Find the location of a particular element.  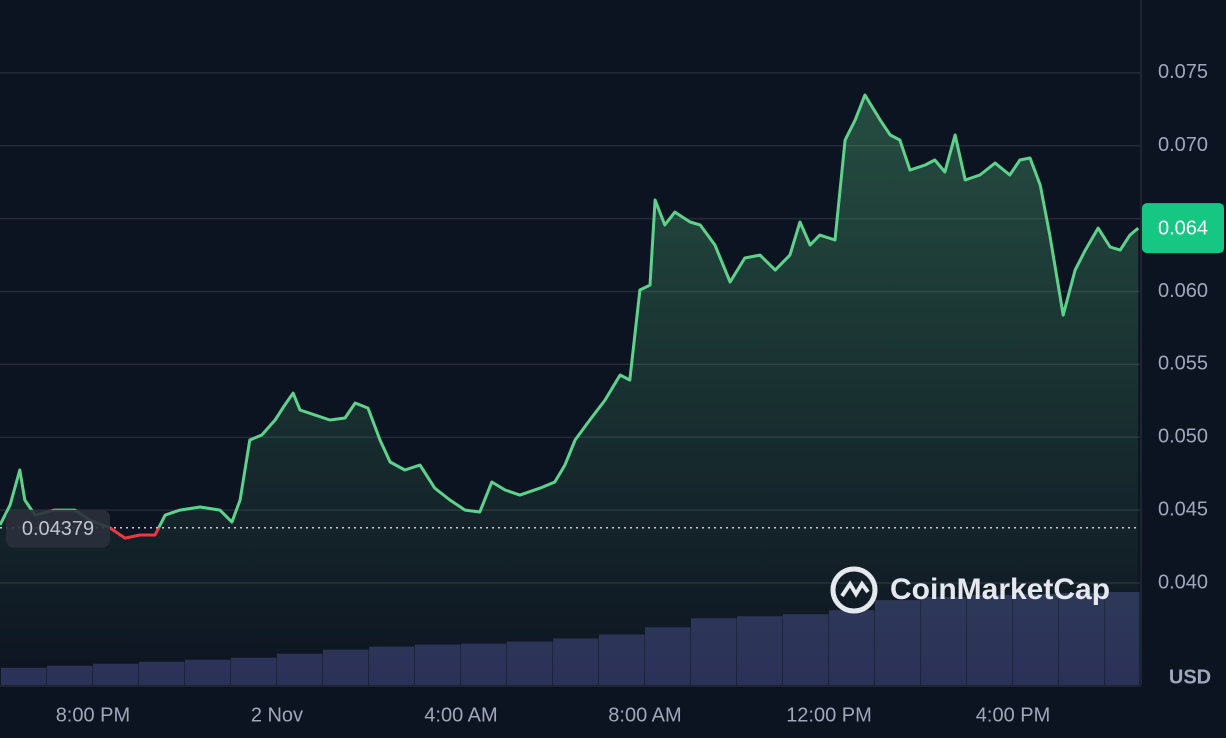

watermark-logo is located at coordinates (854, 590).